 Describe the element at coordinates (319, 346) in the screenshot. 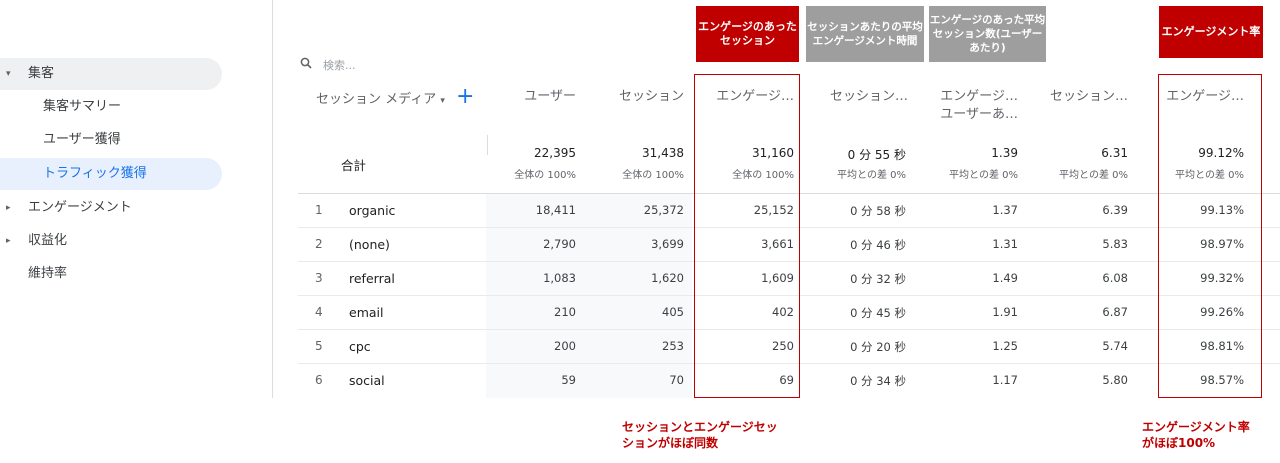

I see `row-index: 5` at that location.